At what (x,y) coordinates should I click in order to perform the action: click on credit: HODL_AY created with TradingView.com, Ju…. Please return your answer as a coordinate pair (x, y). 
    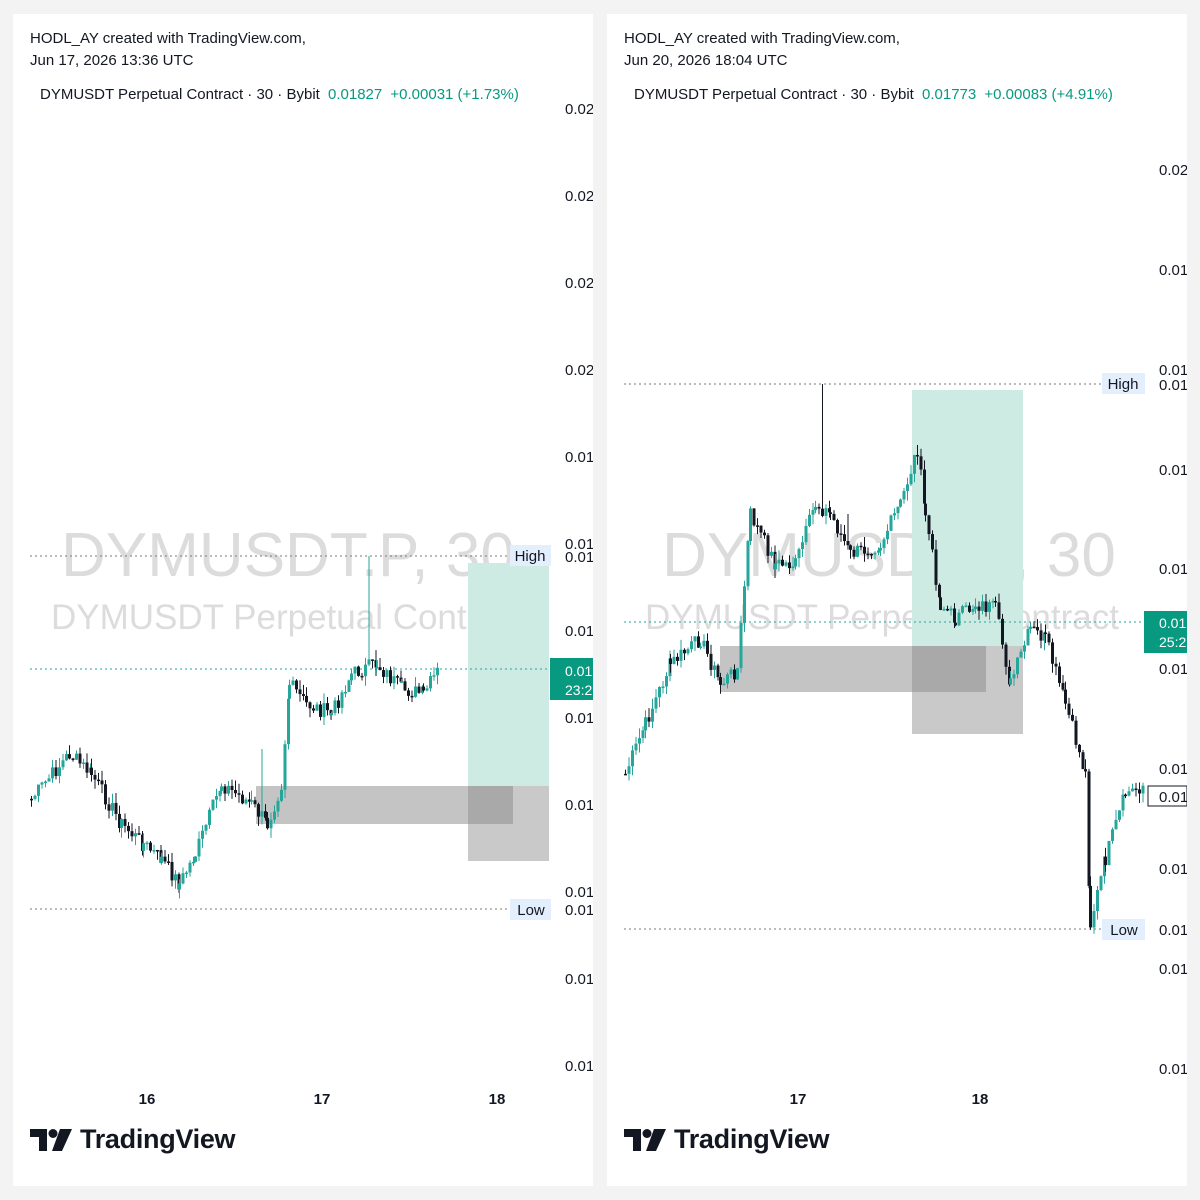
    Looking at the image, I should click on (762, 50).